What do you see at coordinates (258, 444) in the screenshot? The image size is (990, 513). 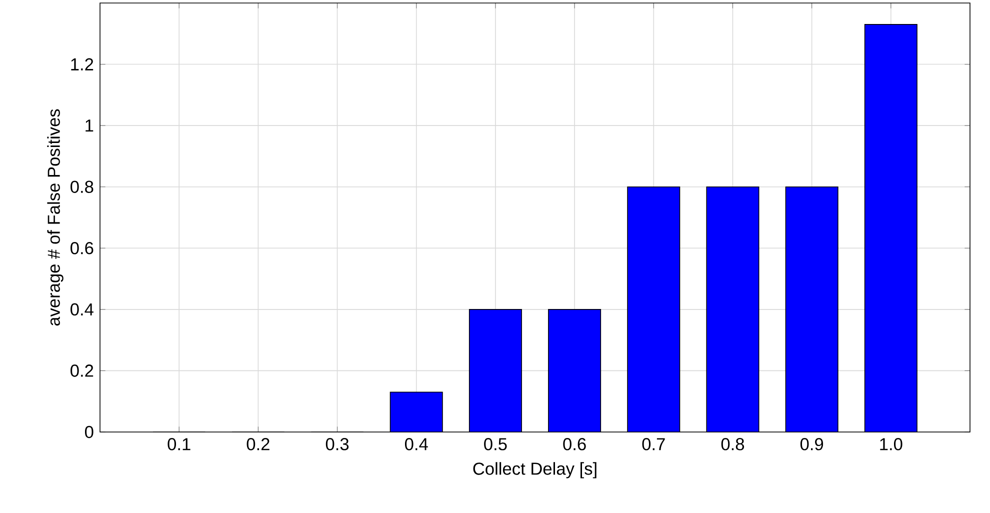 I see `x-tick-label: 0.2` at bounding box center [258, 444].